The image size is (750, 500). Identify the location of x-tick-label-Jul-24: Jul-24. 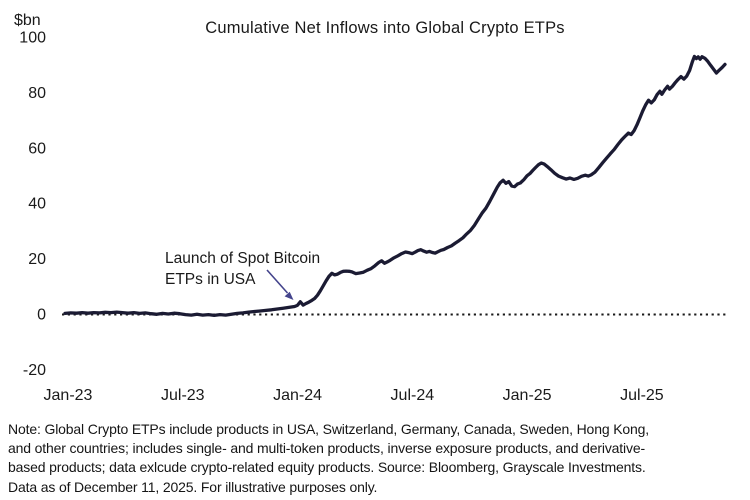
(413, 395).